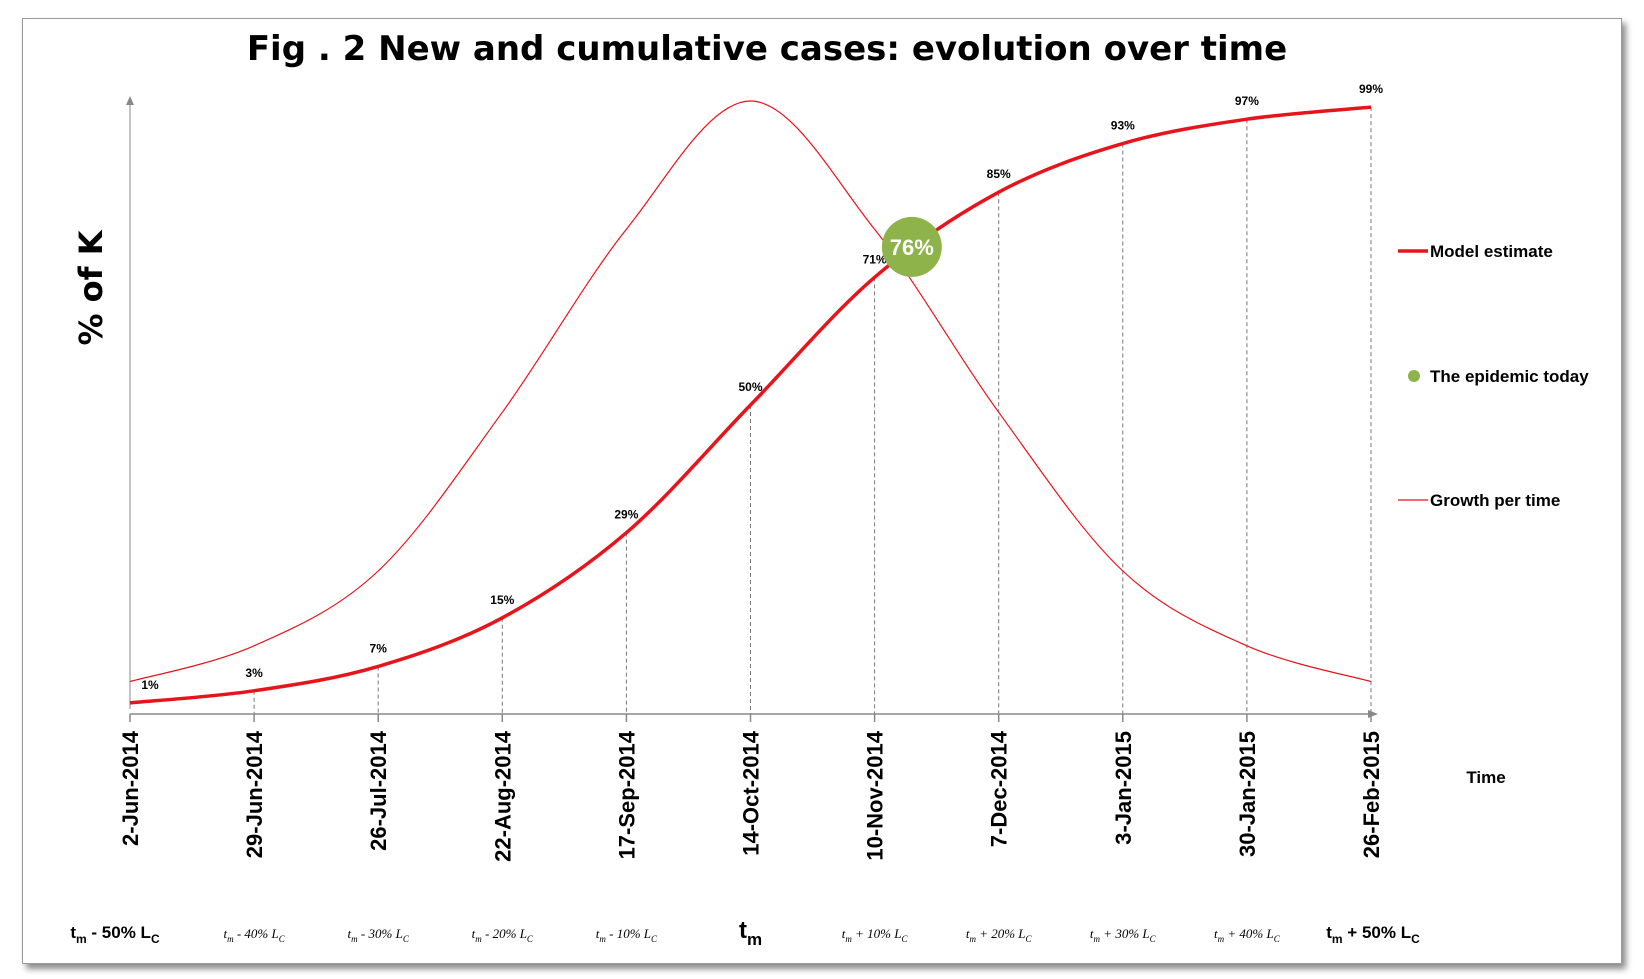  What do you see at coordinates (999, 788) in the screenshot?
I see `x-tick-label: 7-Dec-2014` at bounding box center [999, 788].